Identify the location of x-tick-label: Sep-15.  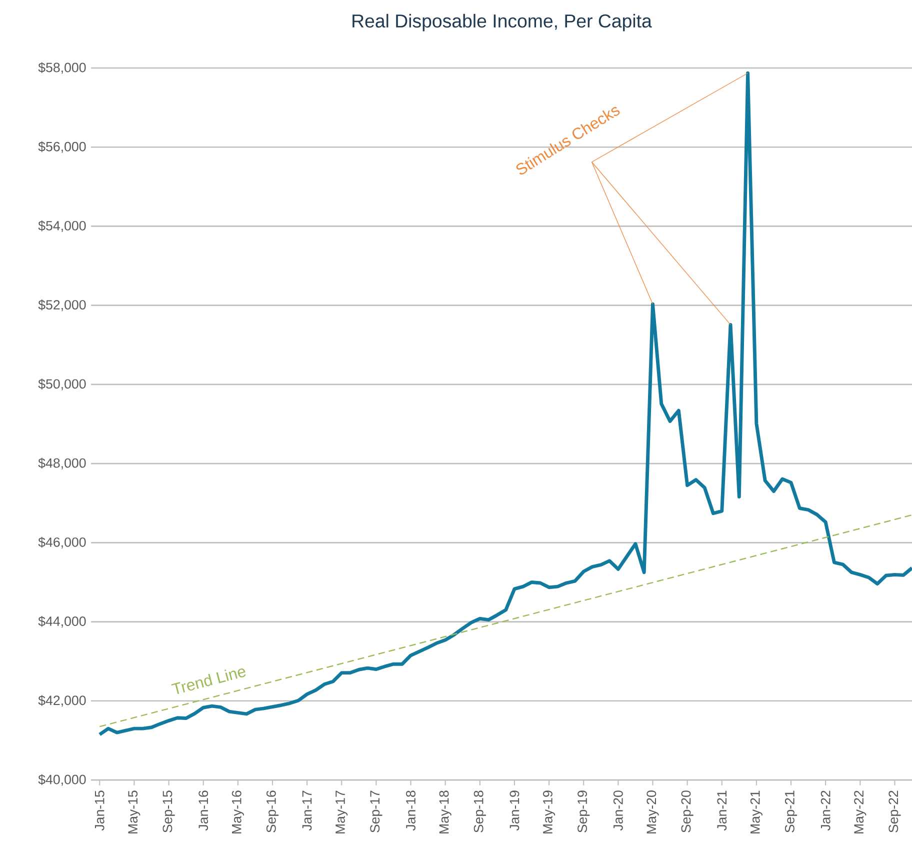
(168, 811).